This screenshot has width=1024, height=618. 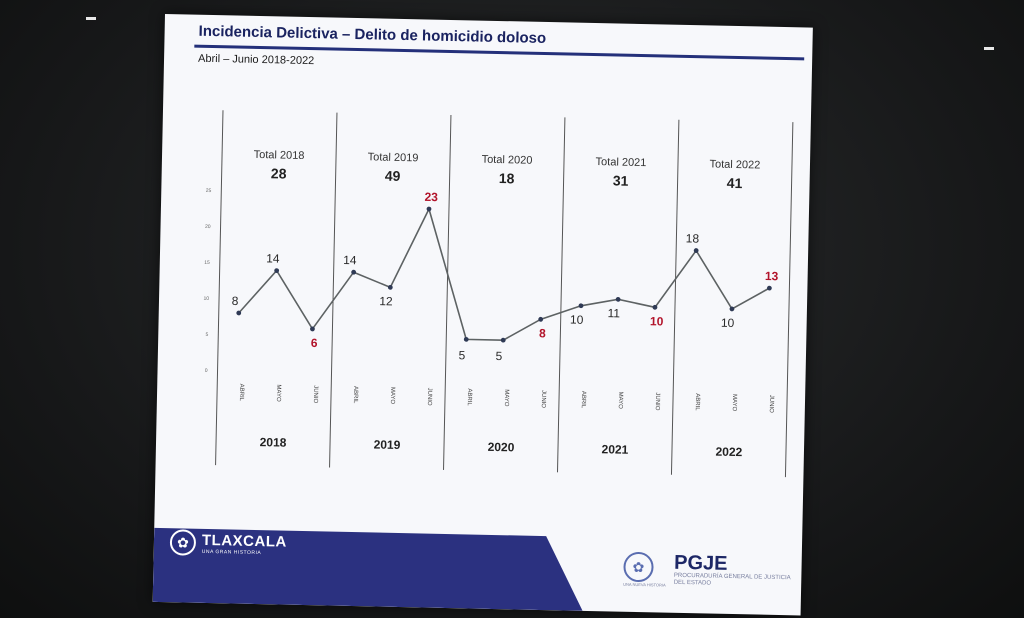 I want to click on group-total-label: Total 2018, so click(x=279, y=155).